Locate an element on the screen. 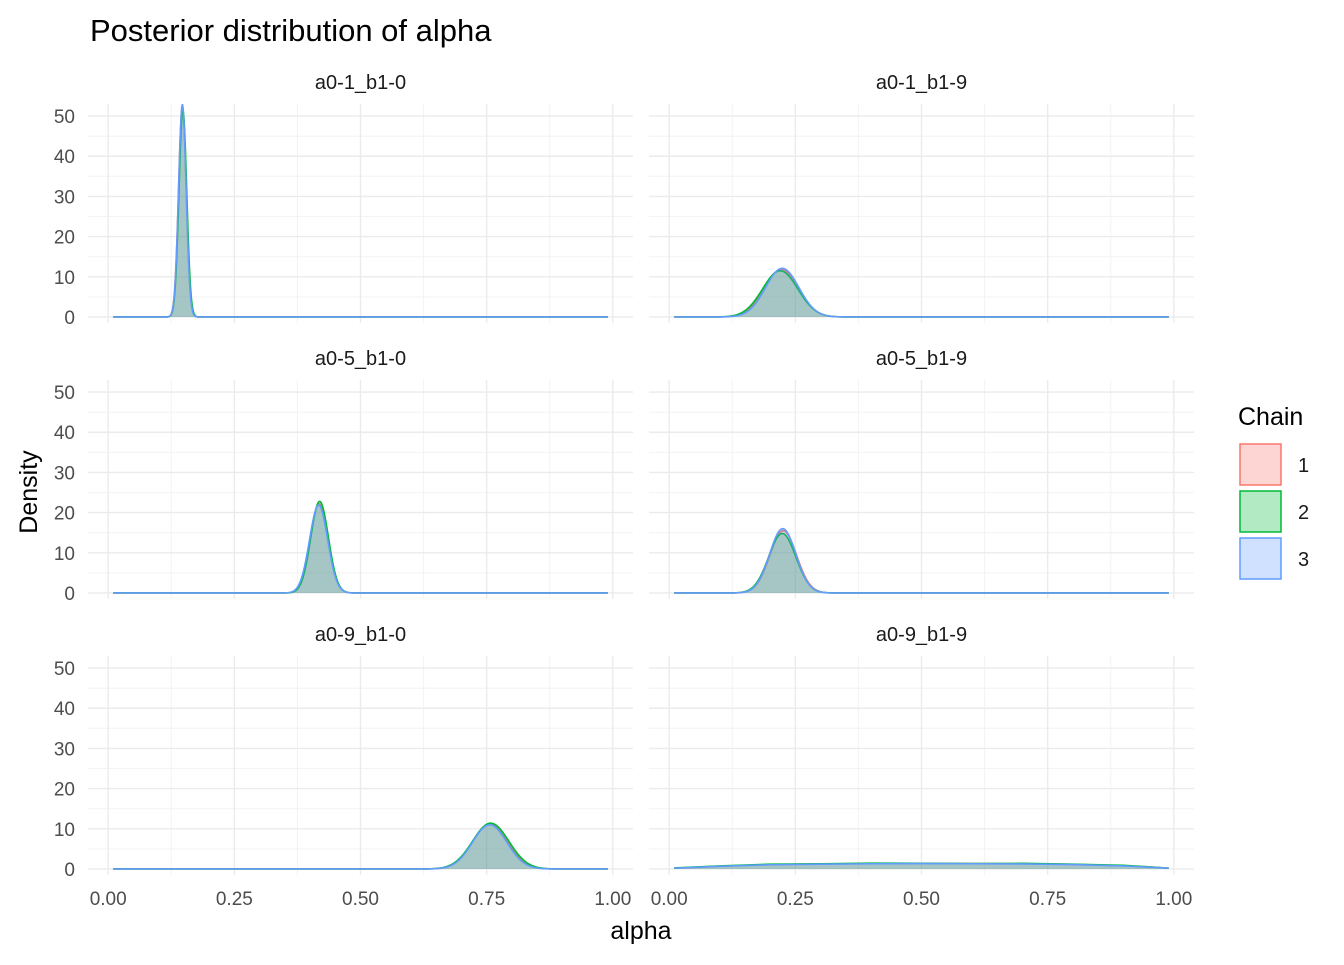 The height and width of the screenshot is (965, 1344). facet-panel: a0-5_b1-9 is located at coordinates (921, 473).